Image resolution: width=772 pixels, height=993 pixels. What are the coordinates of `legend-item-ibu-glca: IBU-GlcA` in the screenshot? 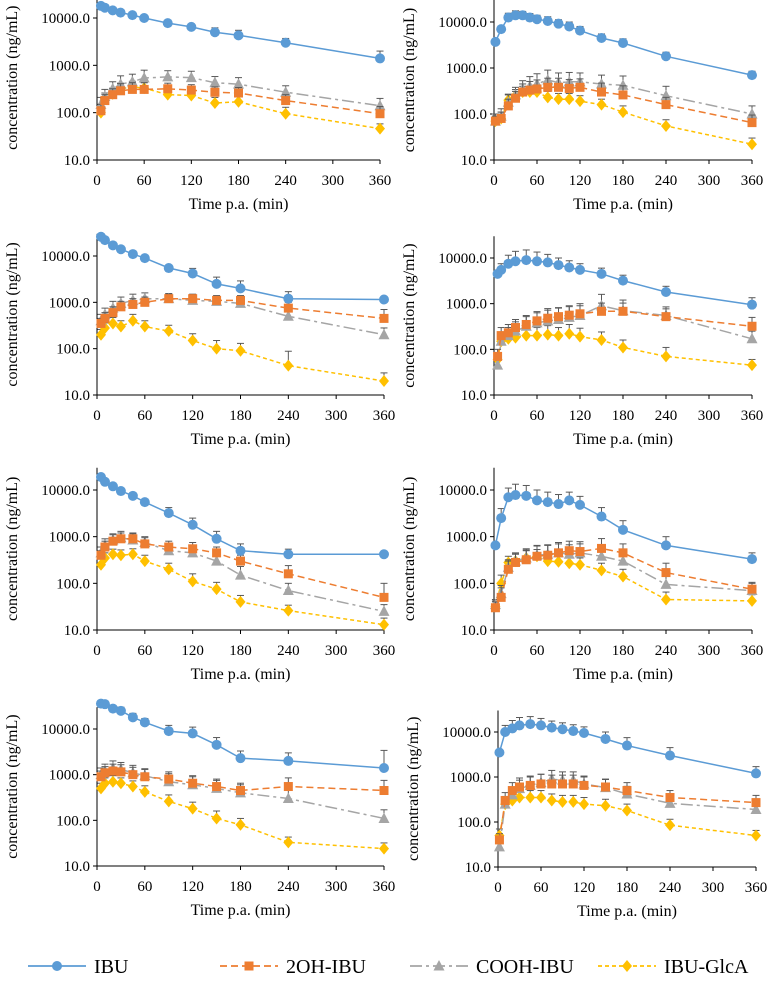 It's located at (673, 967).